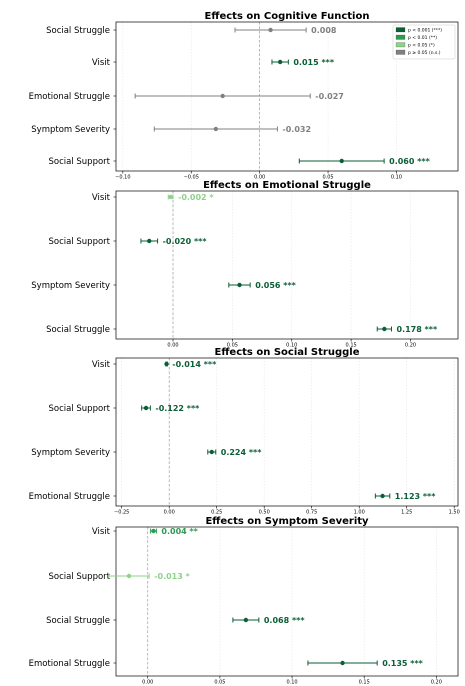 The height and width of the screenshot is (686, 465). Describe the element at coordinates (179, 531) in the screenshot. I see `value-label: 0.004 **` at that location.